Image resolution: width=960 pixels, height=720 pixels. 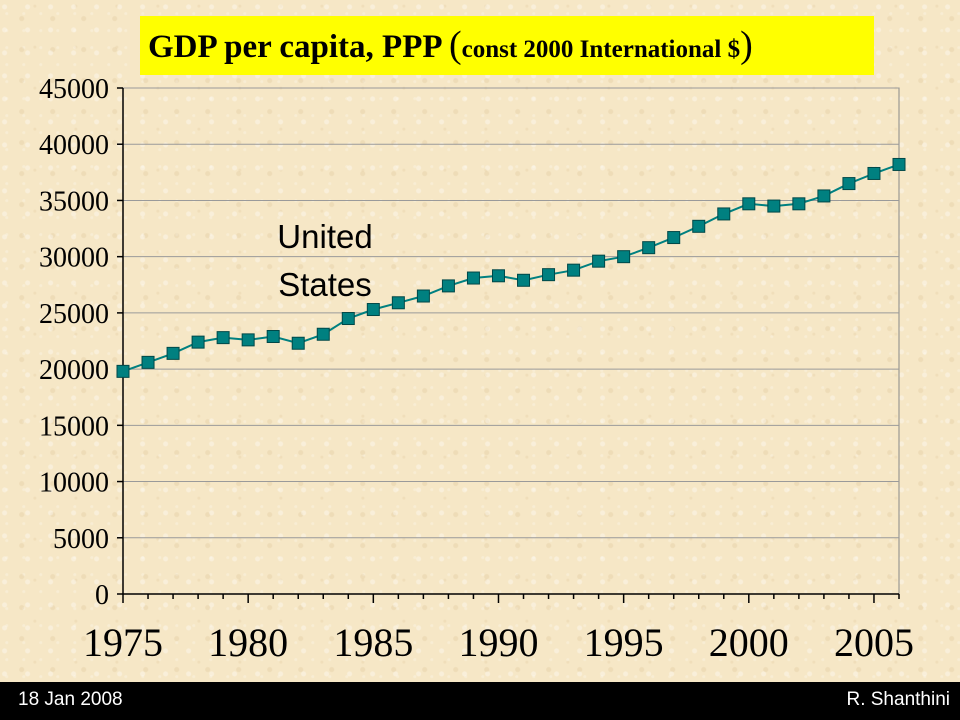 What do you see at coordinates (480, 701) in the screenshot?
I see `footer-bar: 18 Jan 2008 R. Shanthini` at bounding box center [480, 701].